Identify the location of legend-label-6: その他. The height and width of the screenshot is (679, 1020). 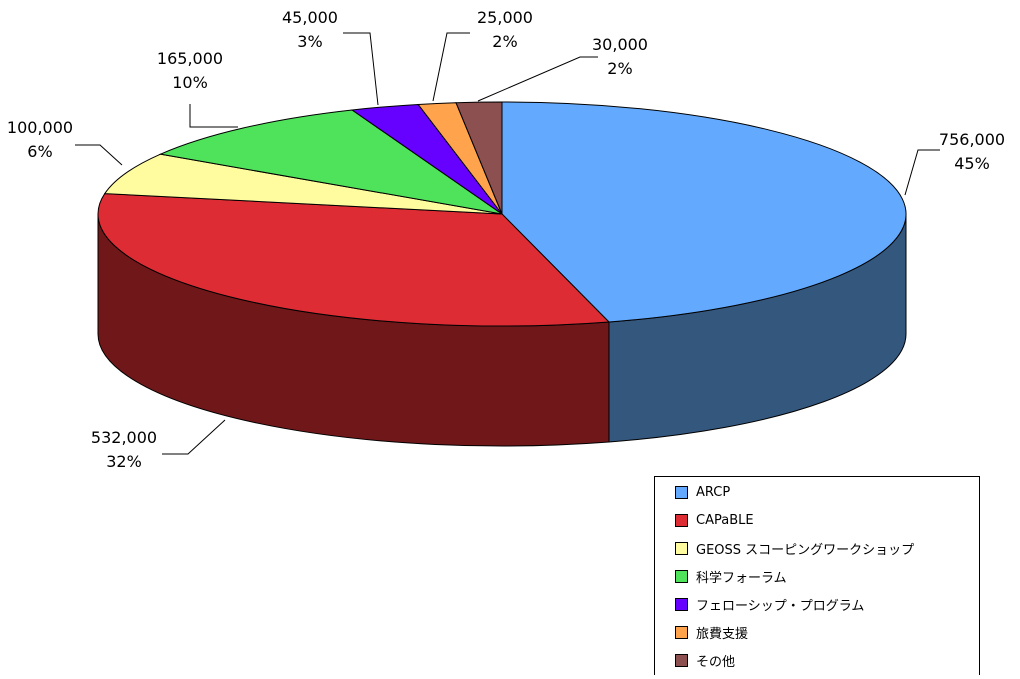
(716, 662).